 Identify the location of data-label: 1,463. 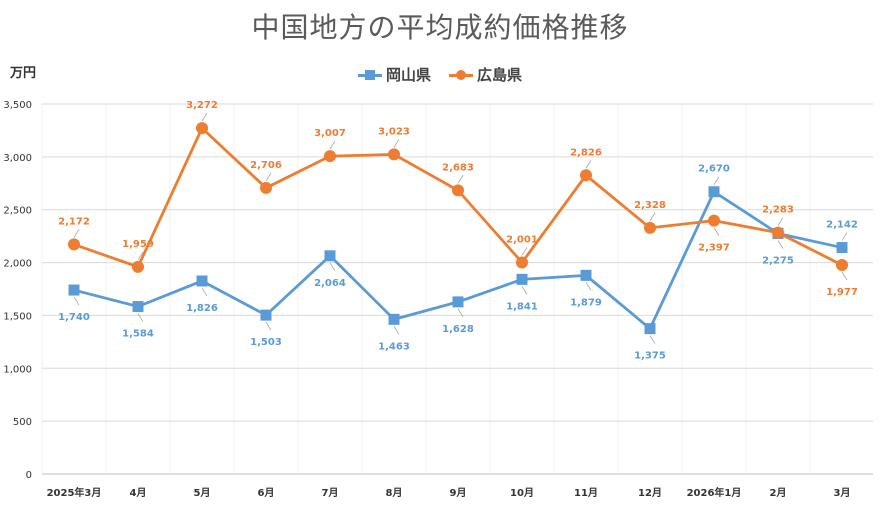
(394, 346).